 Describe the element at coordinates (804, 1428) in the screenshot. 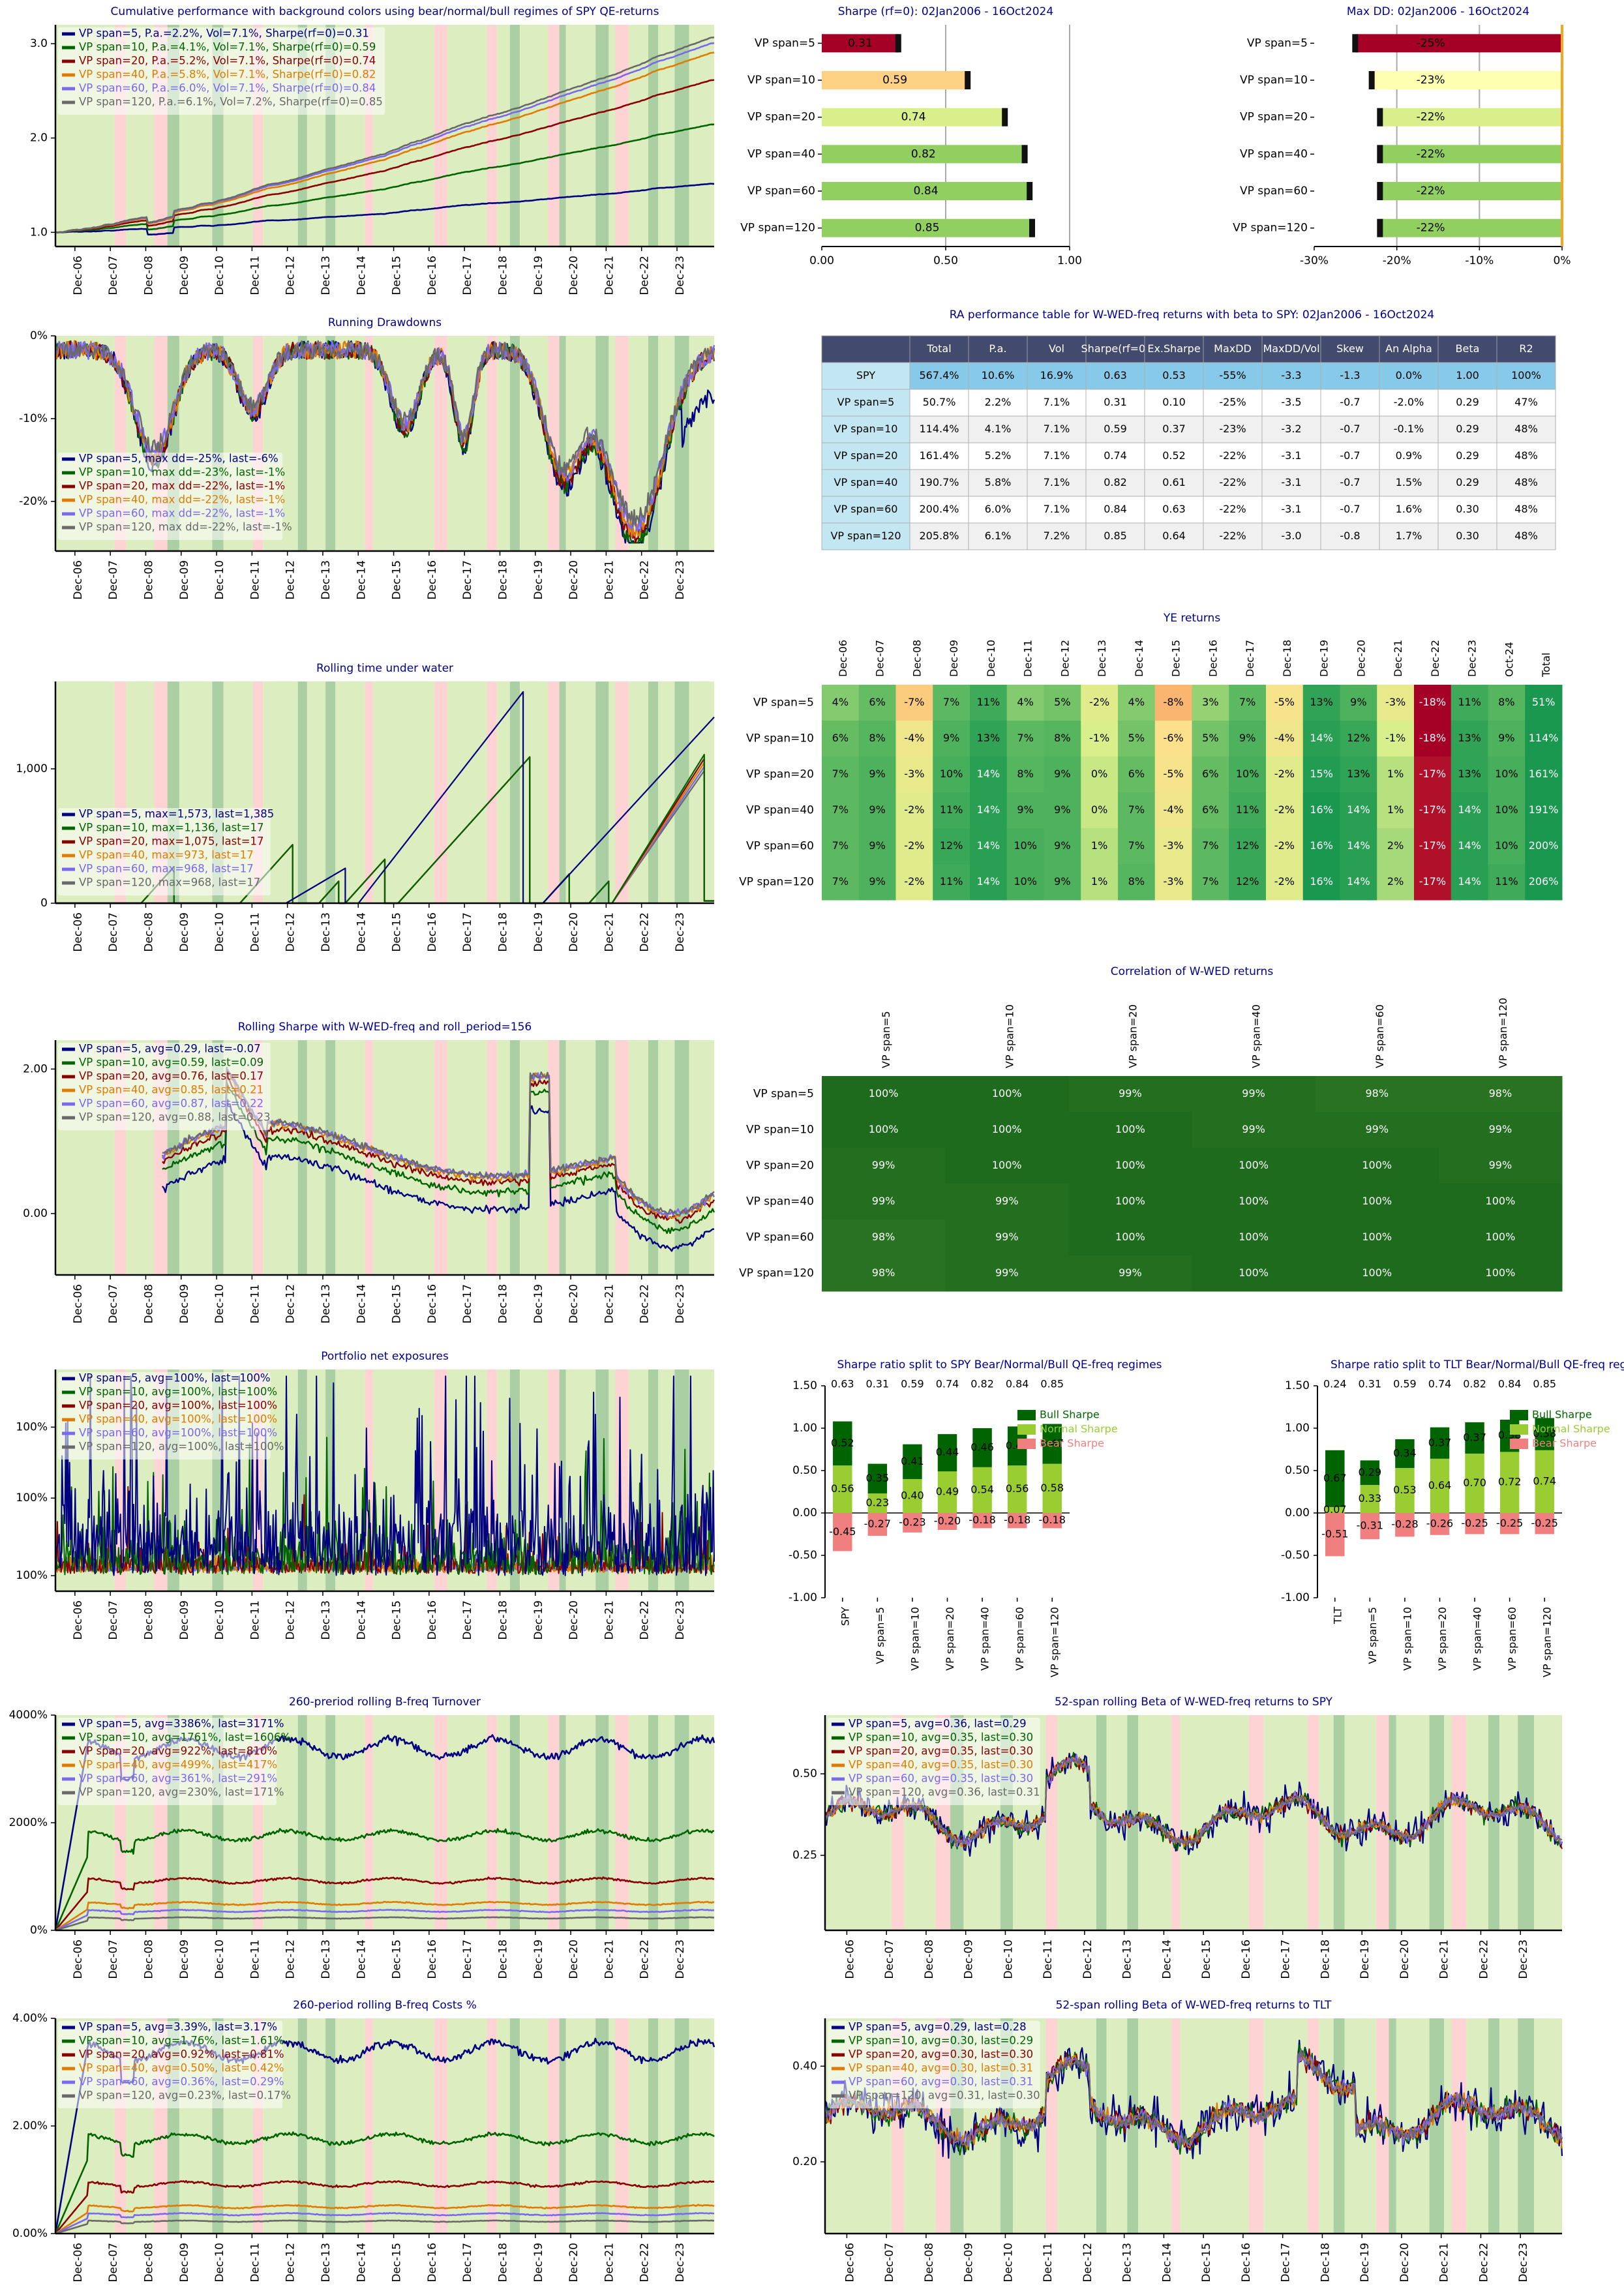

I see `y-tick-label: 1.00` at that location.